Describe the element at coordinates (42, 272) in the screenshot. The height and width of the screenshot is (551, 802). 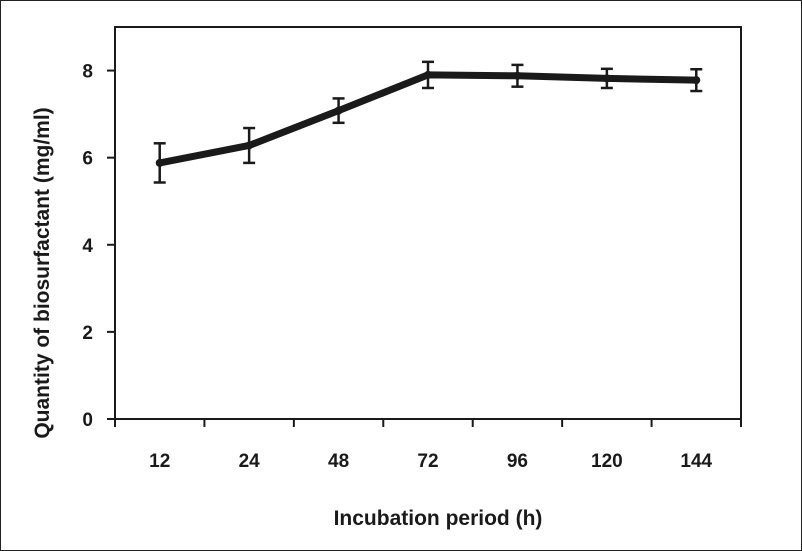
I see `y-axis-title: Quantity of biosurfactant (mg/ml)` at that location.